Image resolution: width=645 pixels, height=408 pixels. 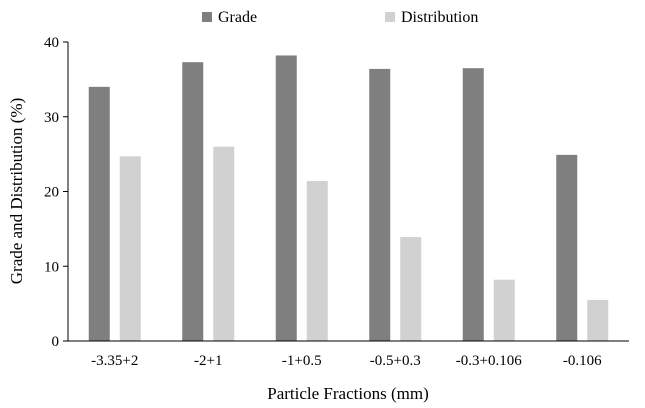 What do you see at coordinates (340, 17) in the screenshot?
I see `legend: Grade Distribution` at bounding box center [340, 17].